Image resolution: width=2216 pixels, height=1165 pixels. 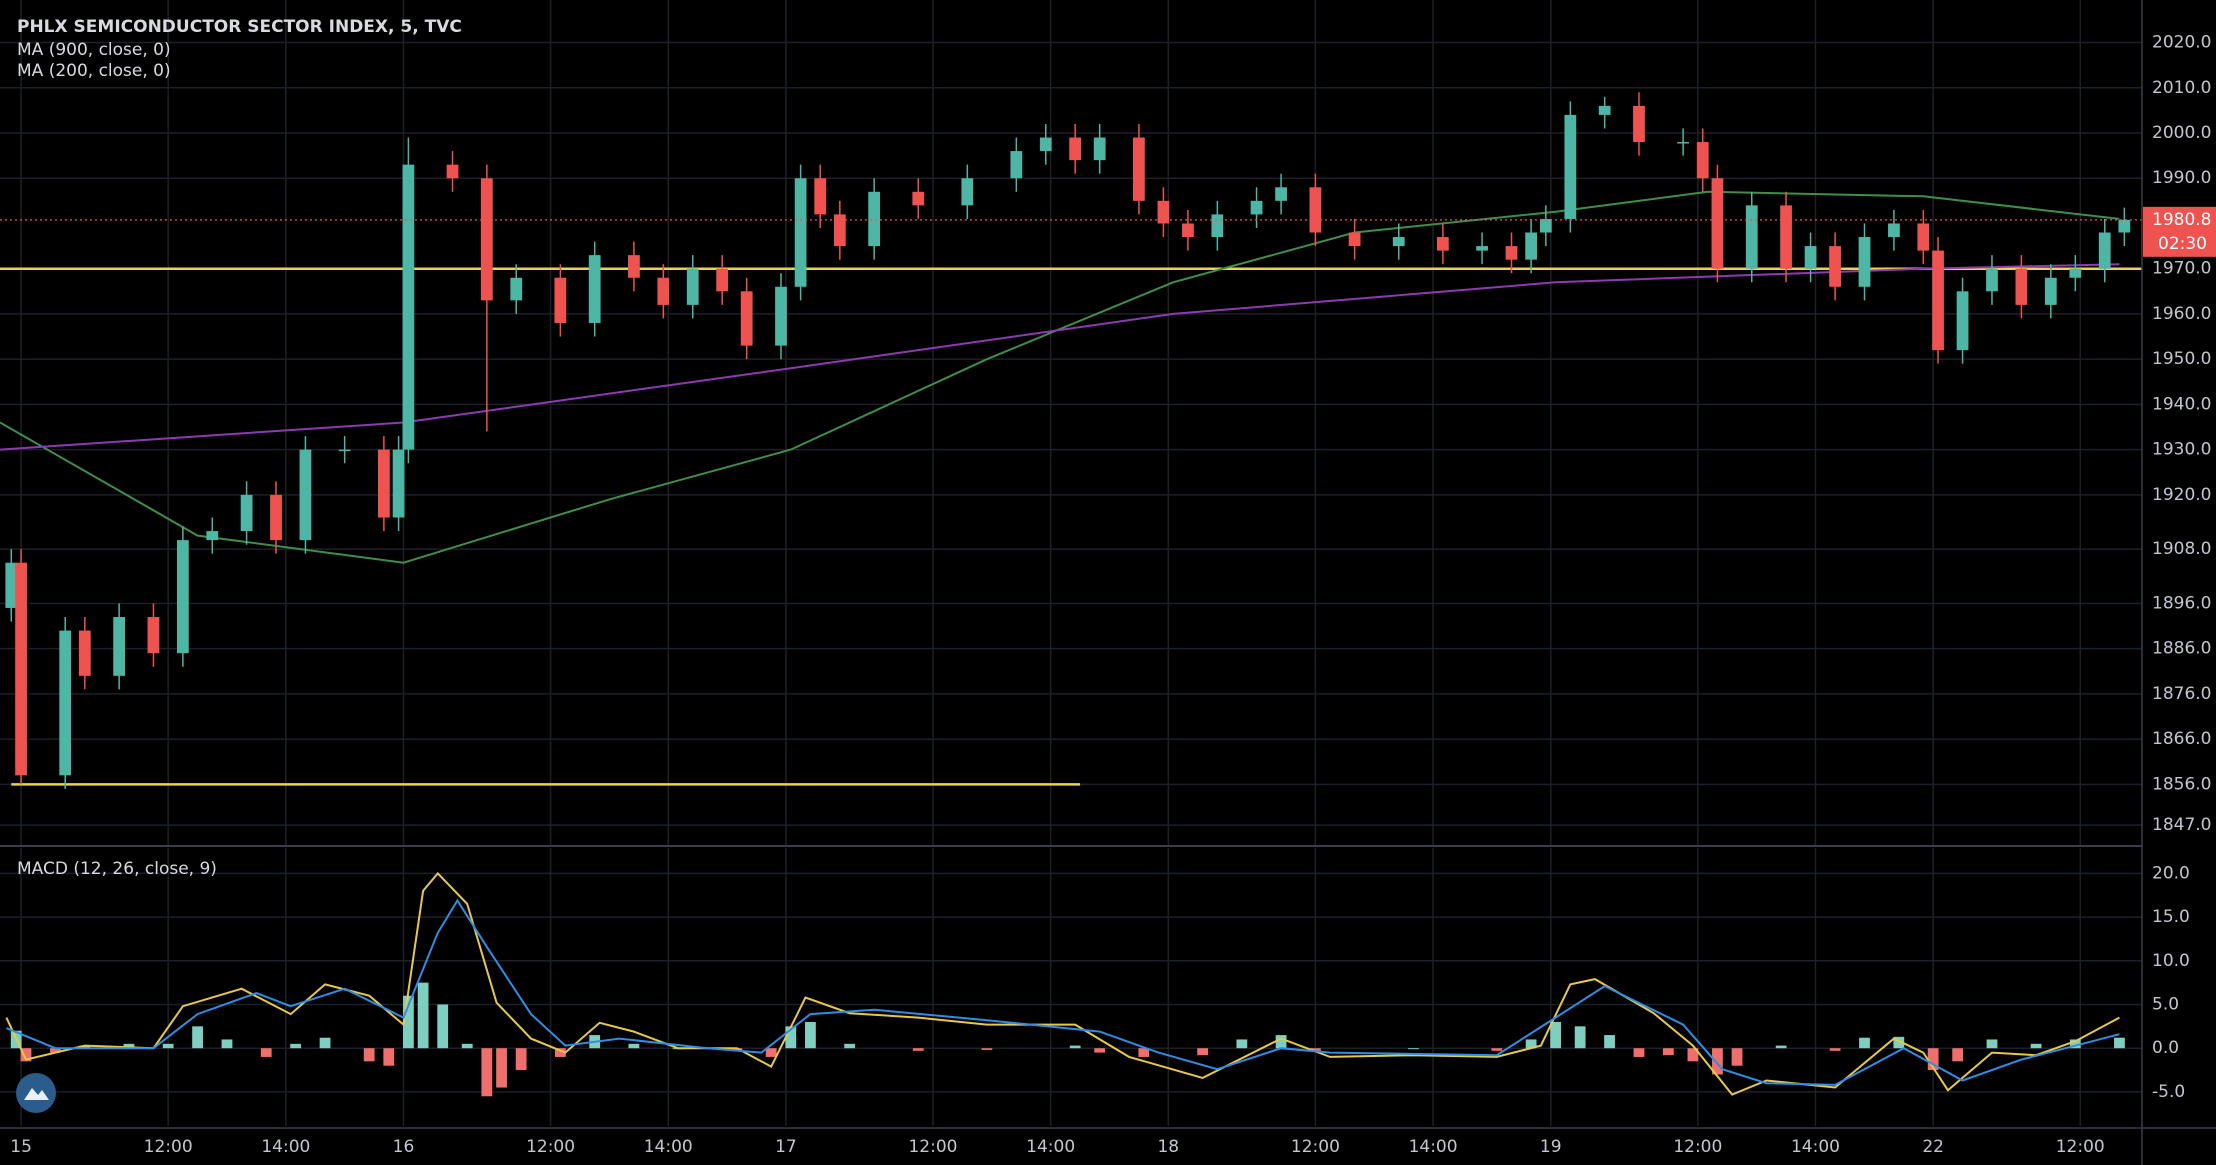 What do you see at coordinates (2165, 1048) in the screenshot?
I see `y-tick-label: 0.0` at bounding box center [2165, 1048].